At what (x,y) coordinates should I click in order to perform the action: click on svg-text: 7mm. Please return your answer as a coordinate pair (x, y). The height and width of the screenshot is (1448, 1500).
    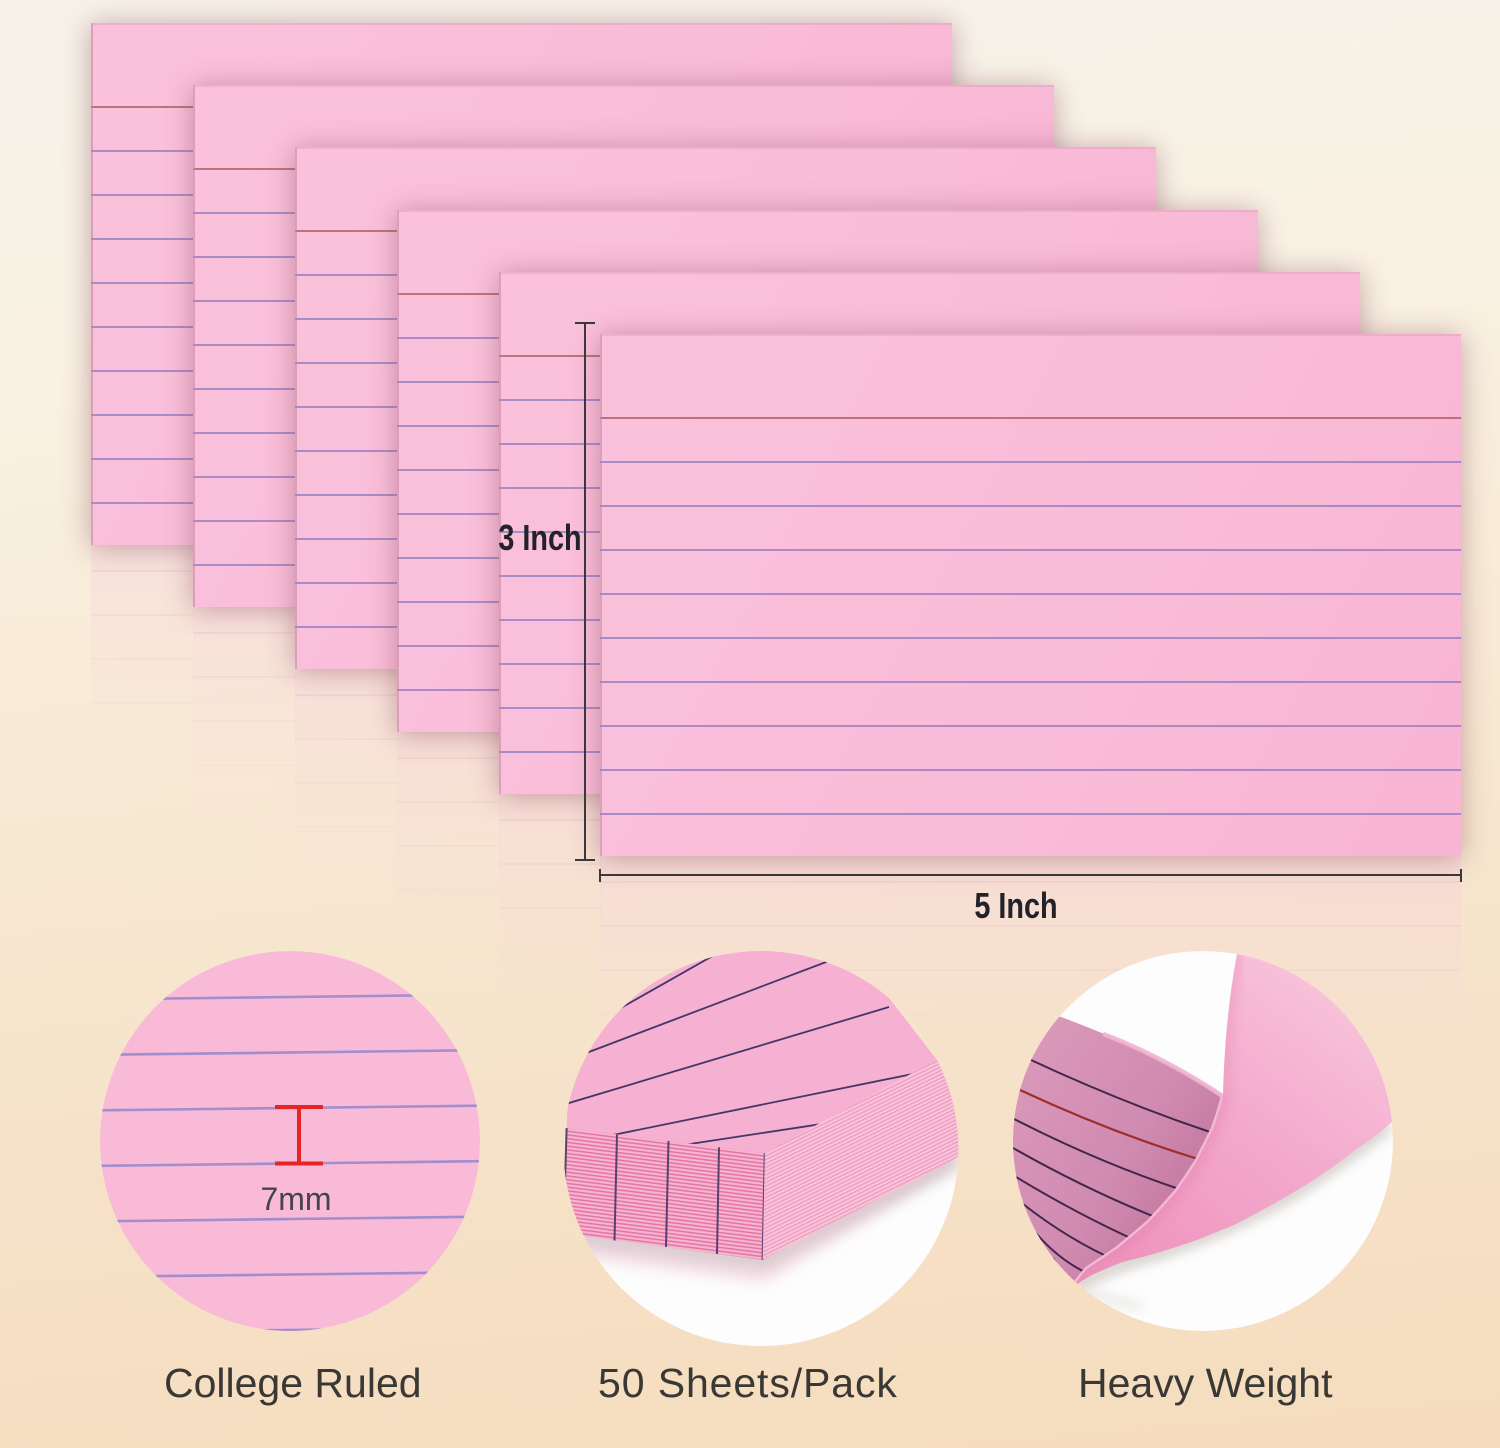
    Looking at the image, I should click on (295, 1199).